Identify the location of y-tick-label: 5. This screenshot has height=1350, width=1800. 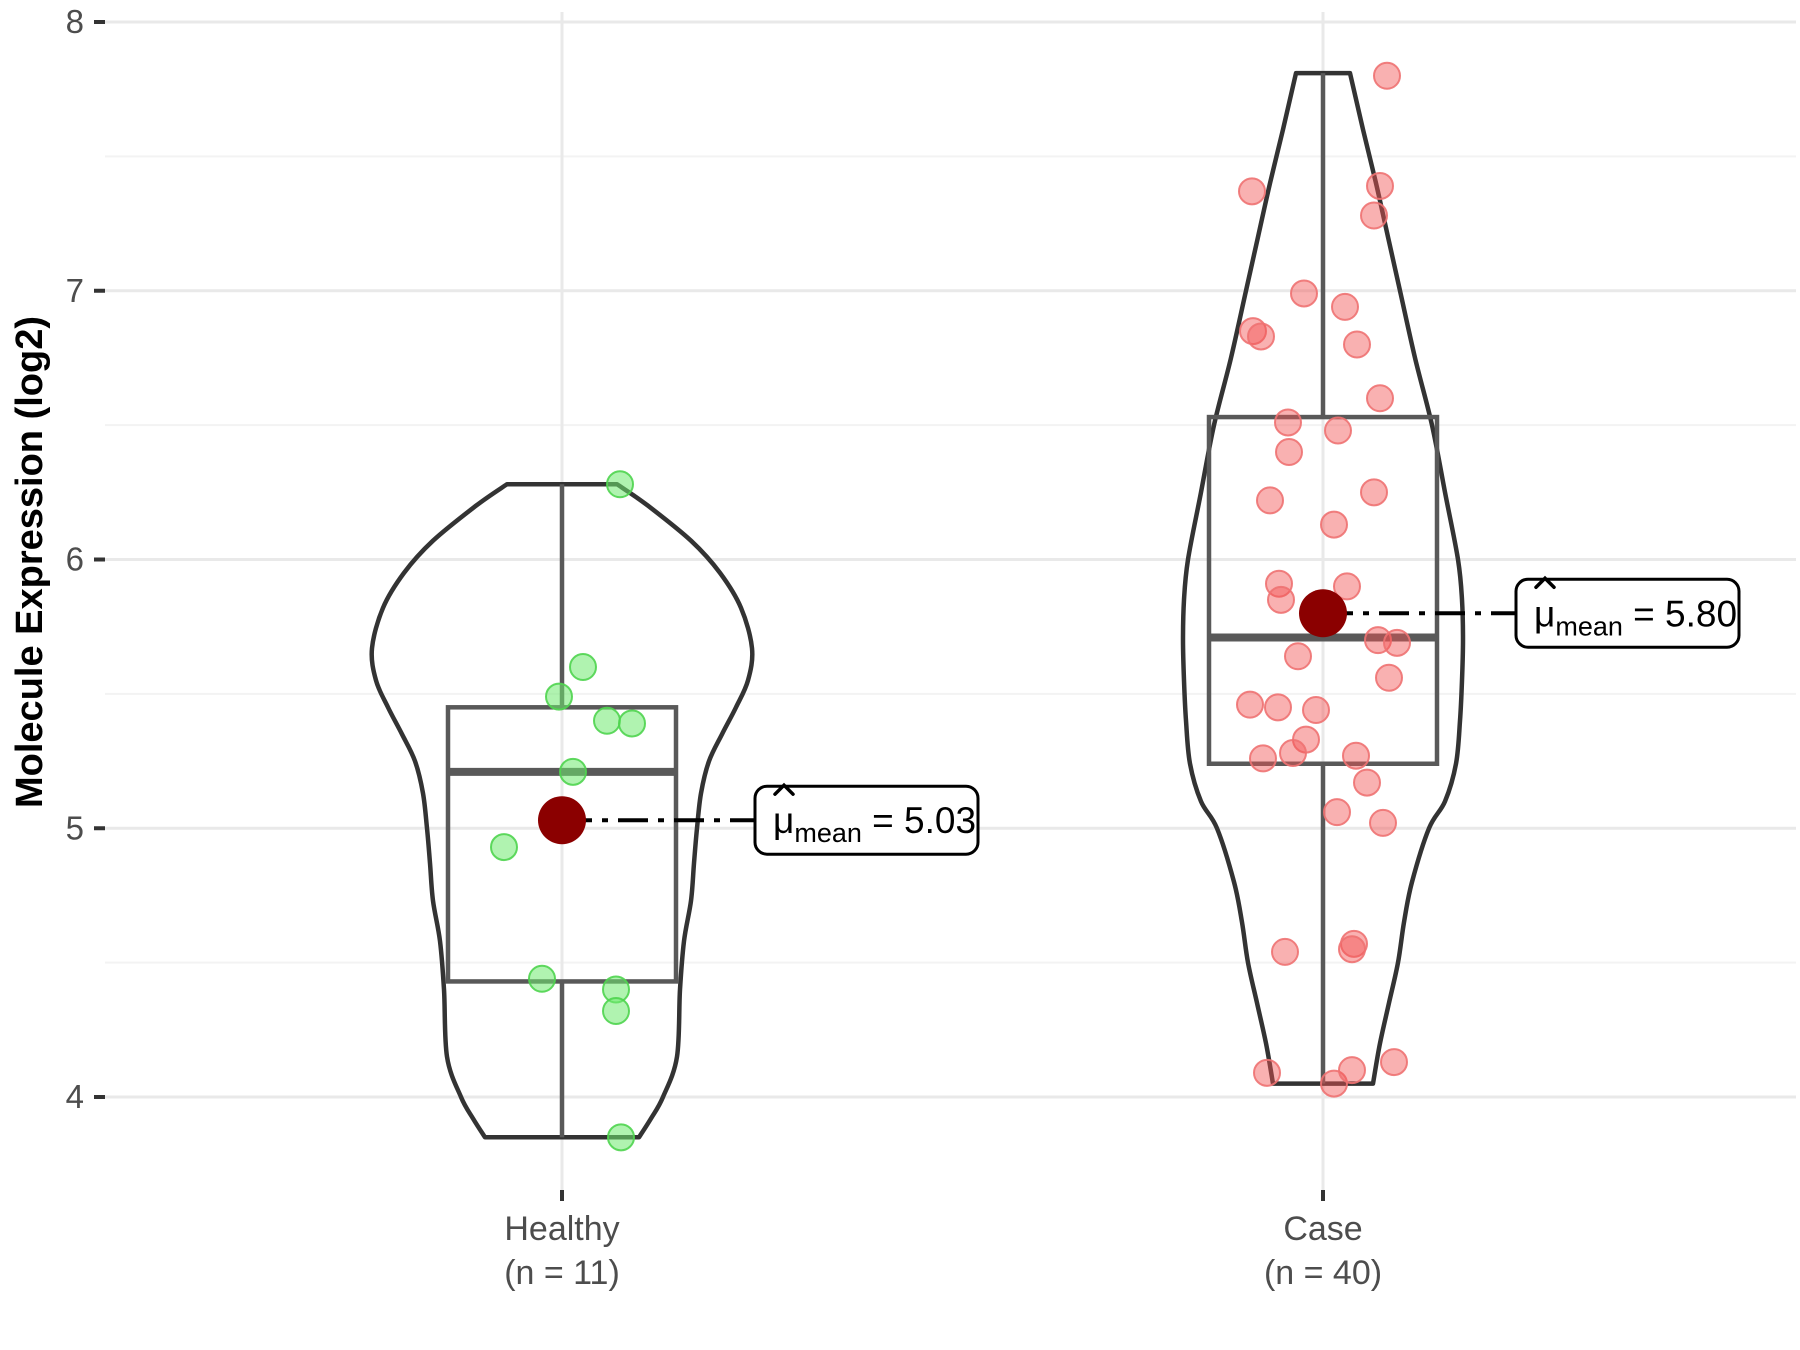
(75, 827).